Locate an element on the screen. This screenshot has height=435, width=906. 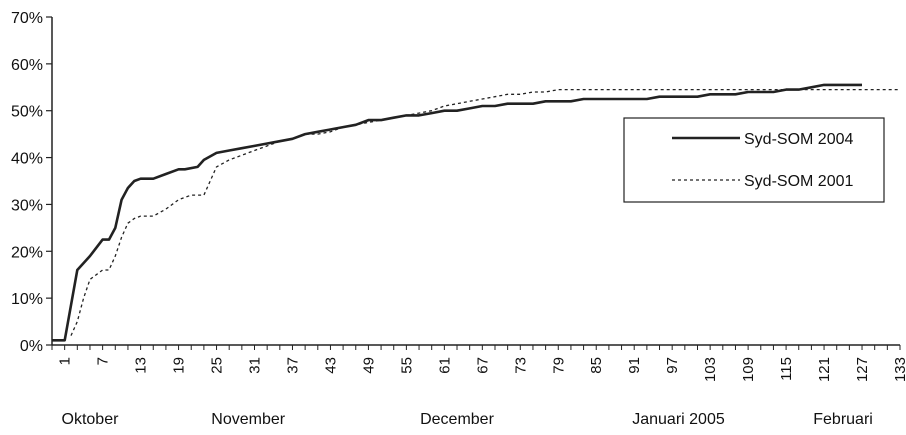
x-tick-label: 37 is located at coordinates (292, 365).